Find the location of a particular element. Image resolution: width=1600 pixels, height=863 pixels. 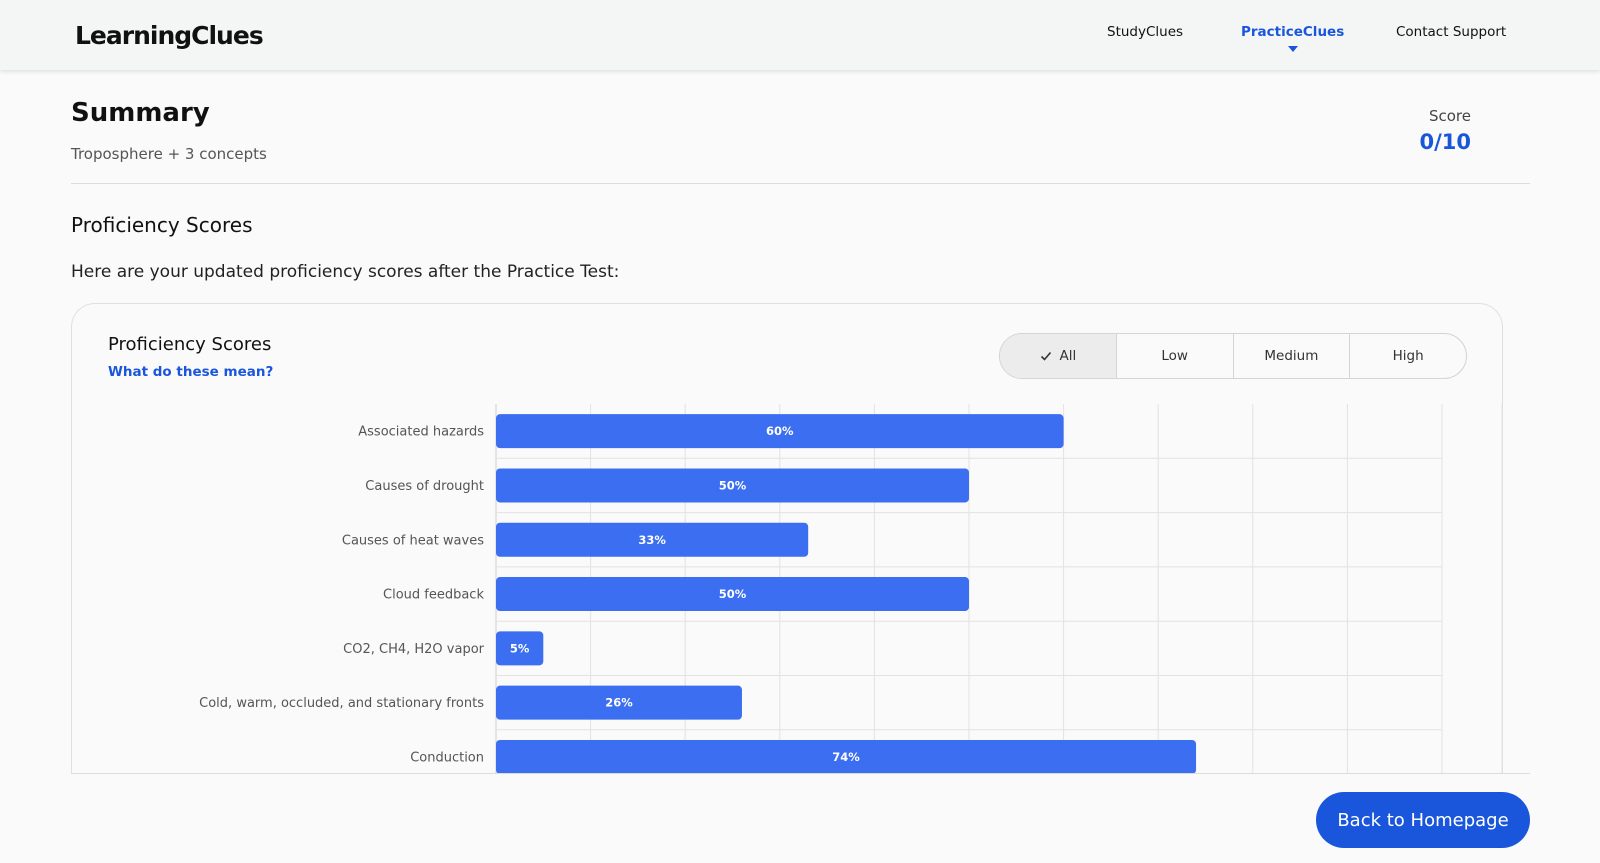

category-label: Causes of drought is located at coordinates (424, 486).